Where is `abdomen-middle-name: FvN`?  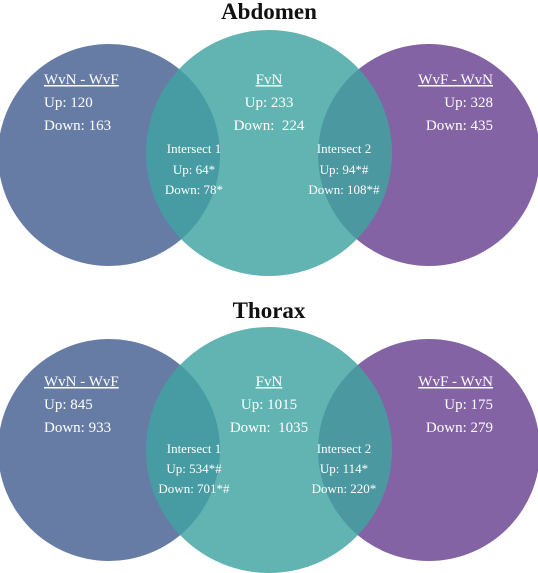
abdomen-middle-name: FvN is located at coordinates (269, 80).